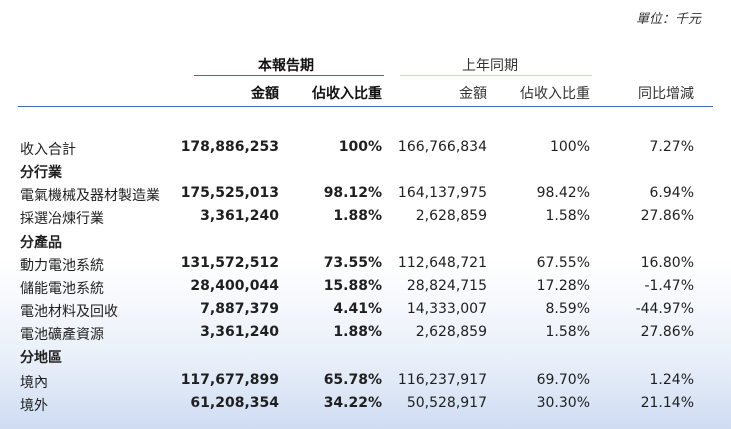 Image resolution: width=731 pixels, height=429 pixels. What do you see at coordinates (365, 355) in the screenshot?
I see `section-row: 分地區` at bounding box center [365, 355].